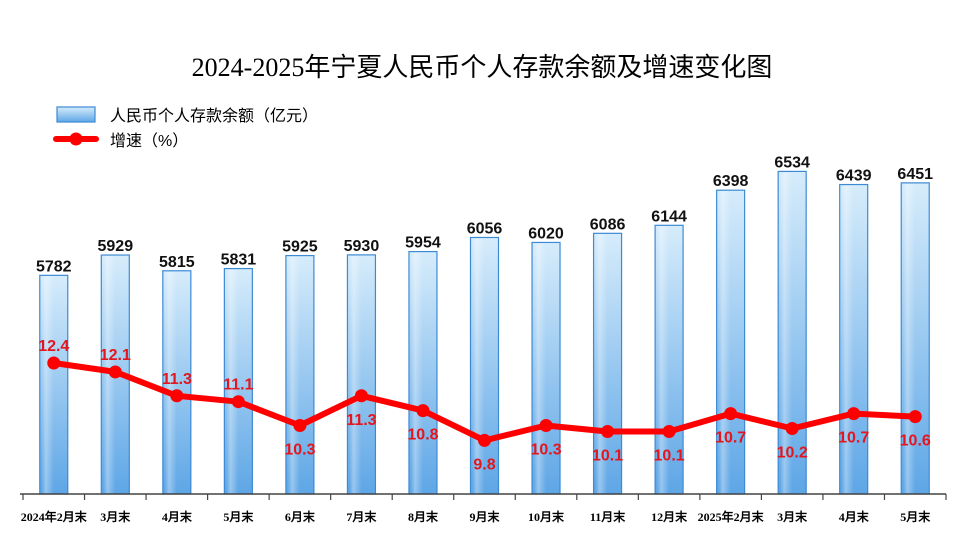 The image size is (964, 546). I want to click on balance-value-label: 6534, so click(792, 162).